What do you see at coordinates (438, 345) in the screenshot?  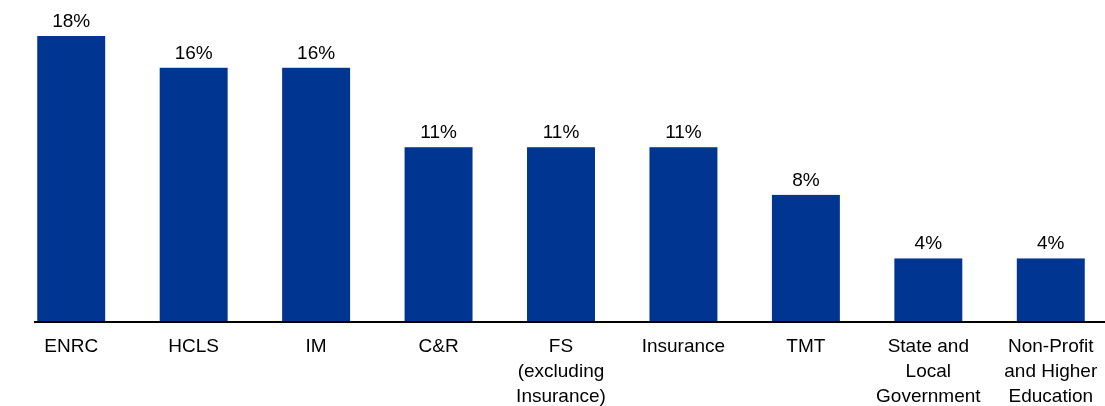 I see `x-tick-label: C&R` at bounding box center [438, 345].